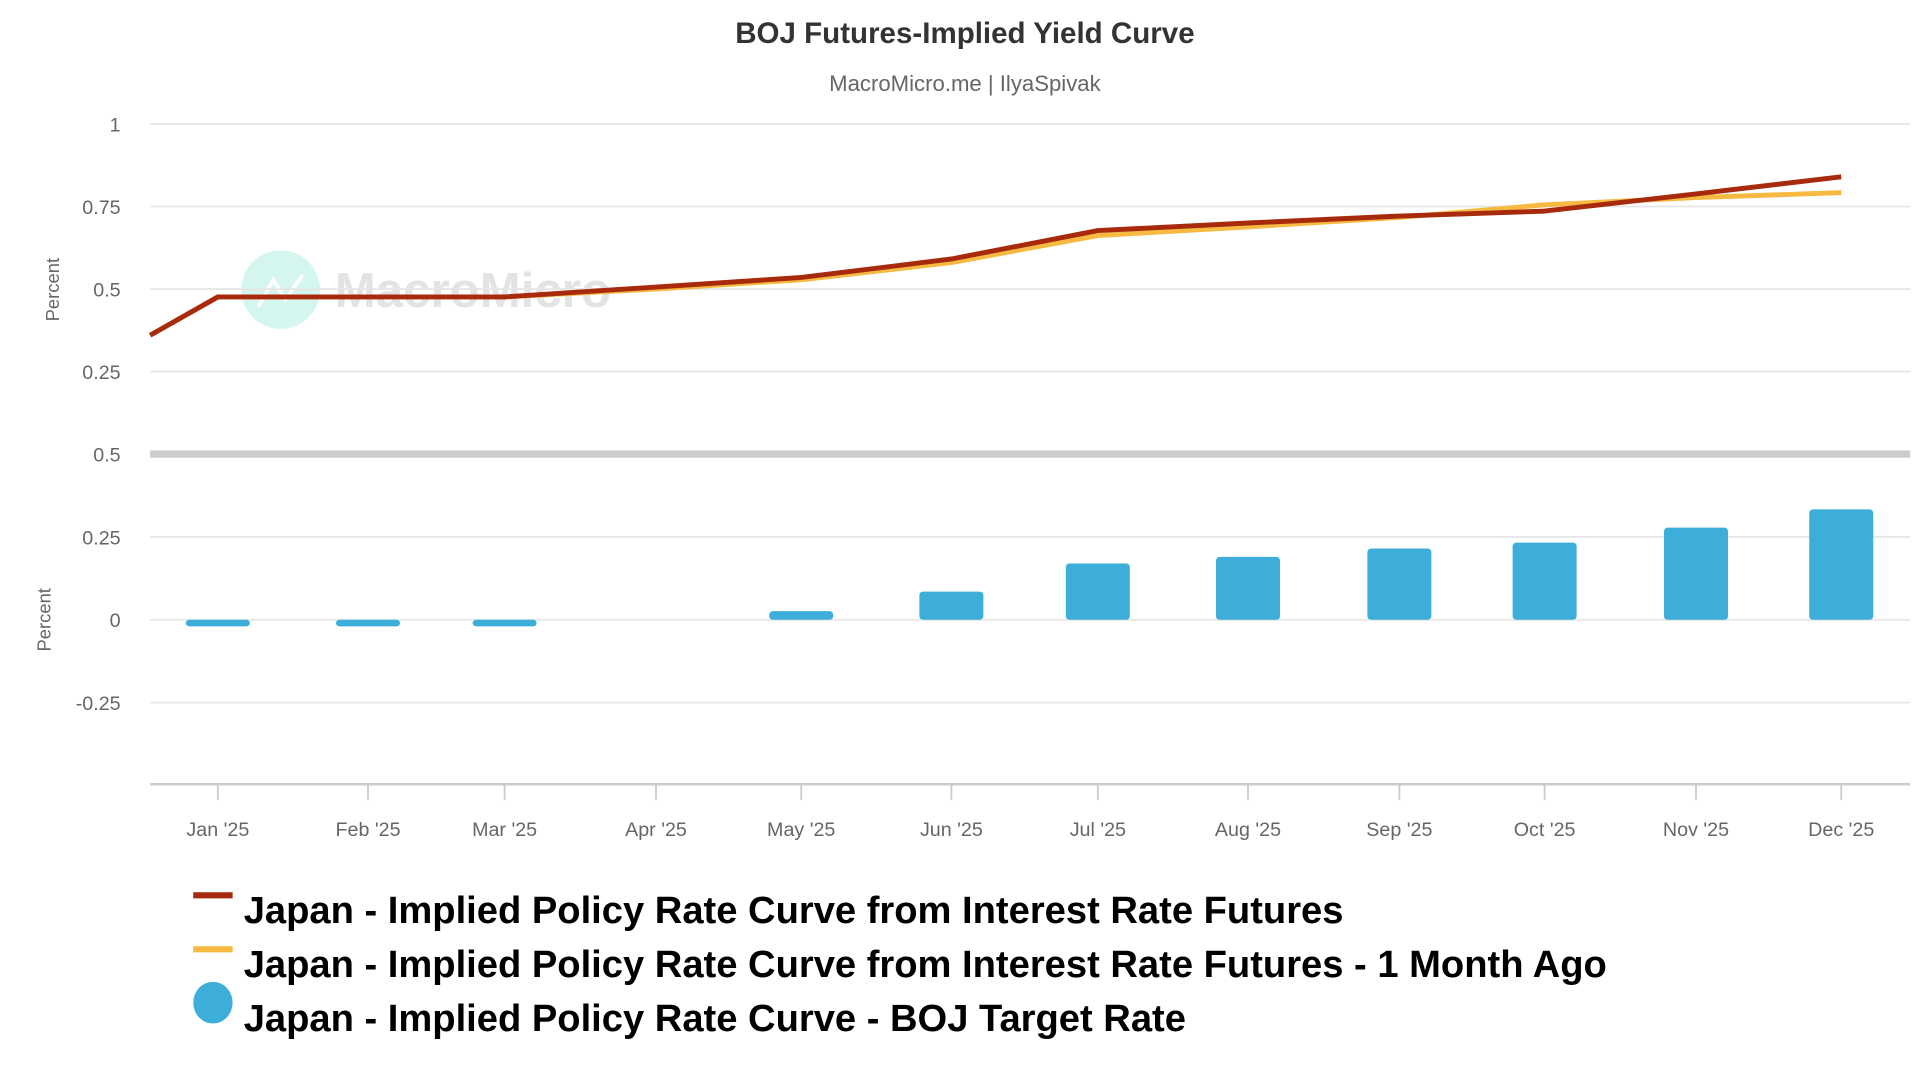 The height and width of the screenshot is (1080, 1920). I want to click on x-tick-label: Jan '25, so click(217, 830).